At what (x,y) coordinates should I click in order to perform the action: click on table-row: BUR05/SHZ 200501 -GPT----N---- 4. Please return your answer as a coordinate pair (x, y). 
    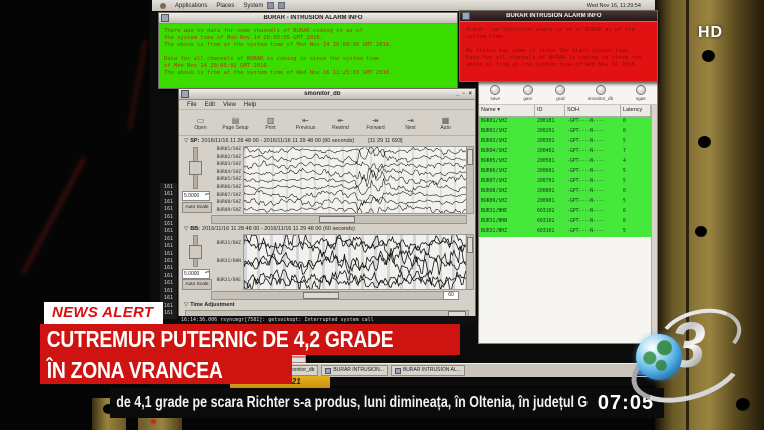
    Looking at the image, I should click on (568, 162).